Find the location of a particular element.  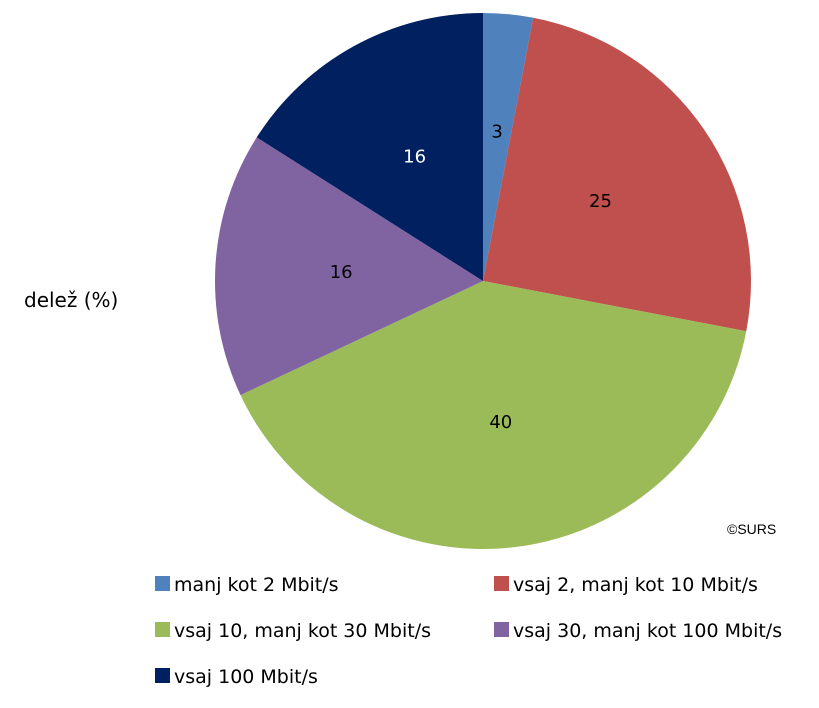

legend-item-vsaj-2-manj-kot-10-mbit-s: vsaj 2, manj kot 10 Mbit/s is located at coordinates (626, 585).